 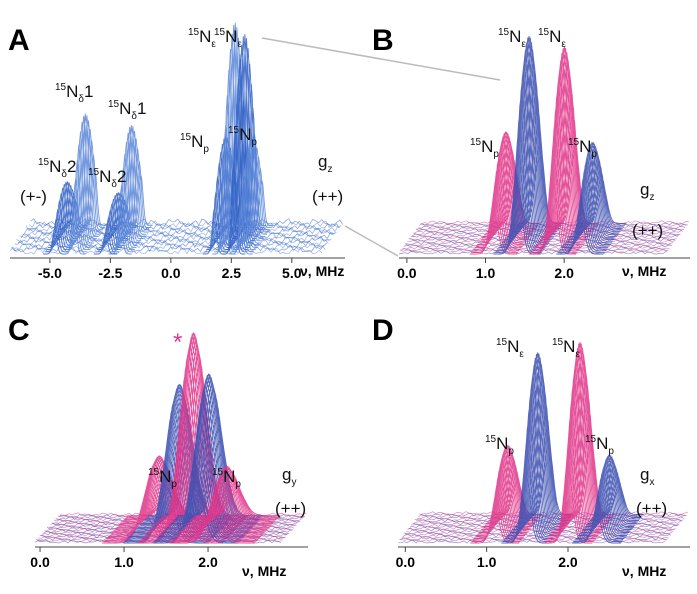 I want to click on panel-label: A, so click(x=19, y=40).